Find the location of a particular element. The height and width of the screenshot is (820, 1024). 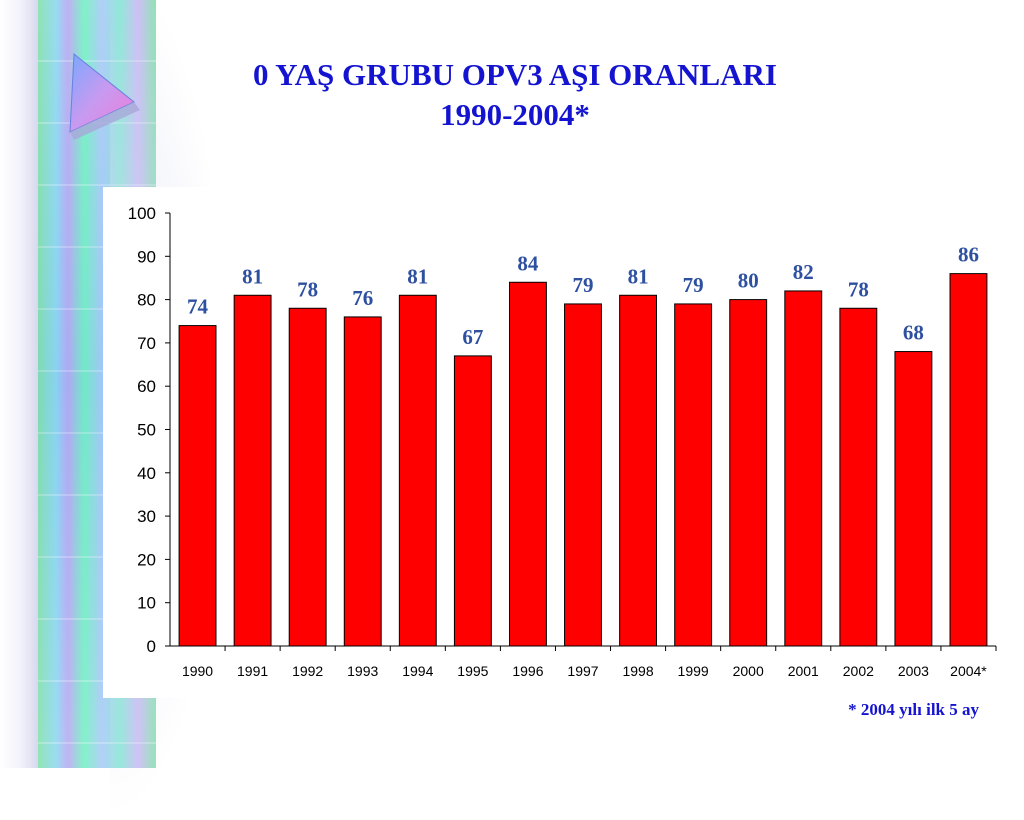

y-tick-label: 40 is located at coordinates (146, 473).